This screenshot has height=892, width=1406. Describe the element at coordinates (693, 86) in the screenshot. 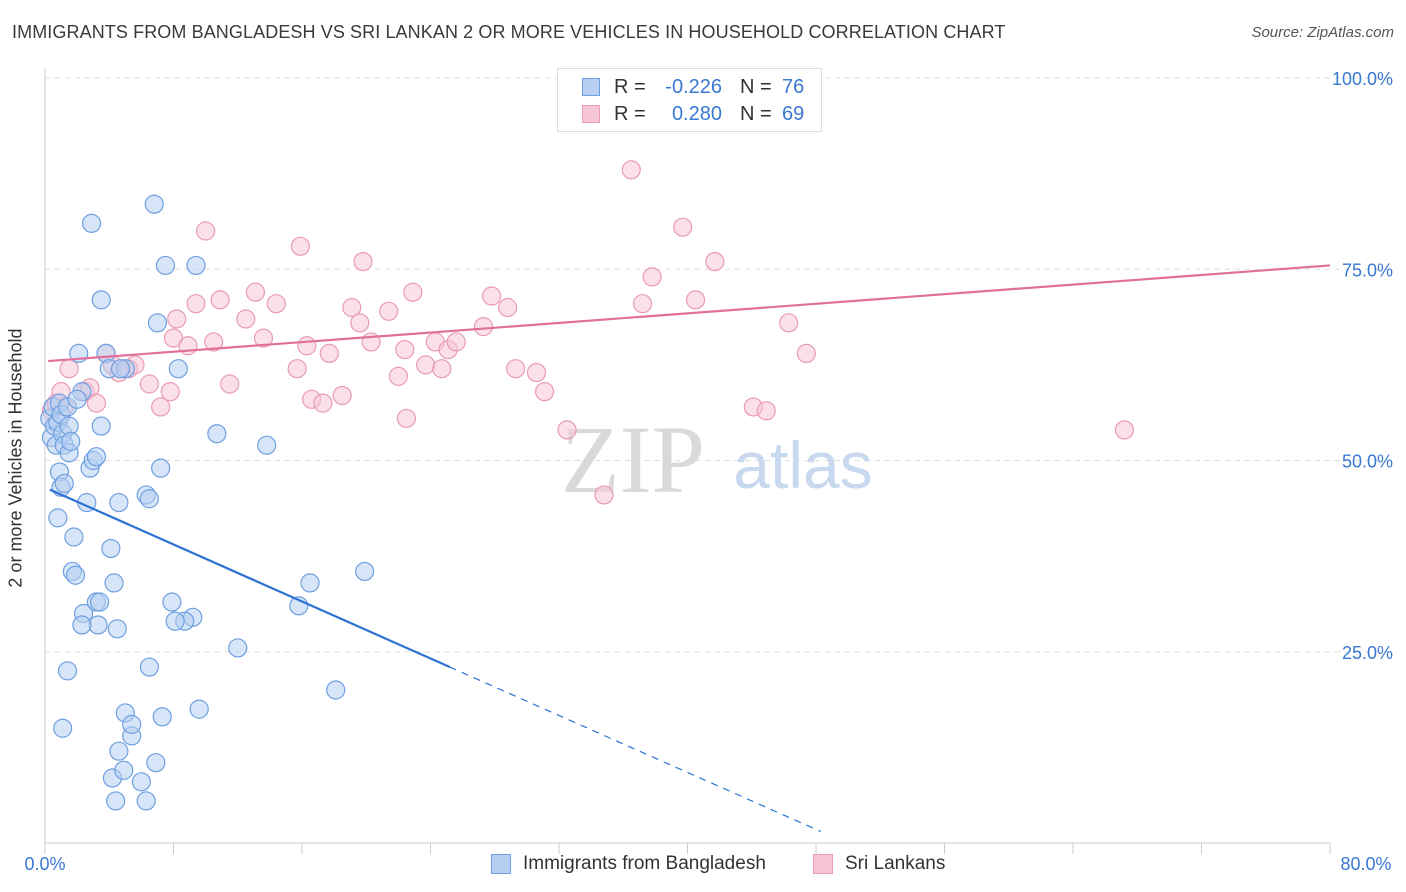

I see `legend-r-value: -0.226` at that location.